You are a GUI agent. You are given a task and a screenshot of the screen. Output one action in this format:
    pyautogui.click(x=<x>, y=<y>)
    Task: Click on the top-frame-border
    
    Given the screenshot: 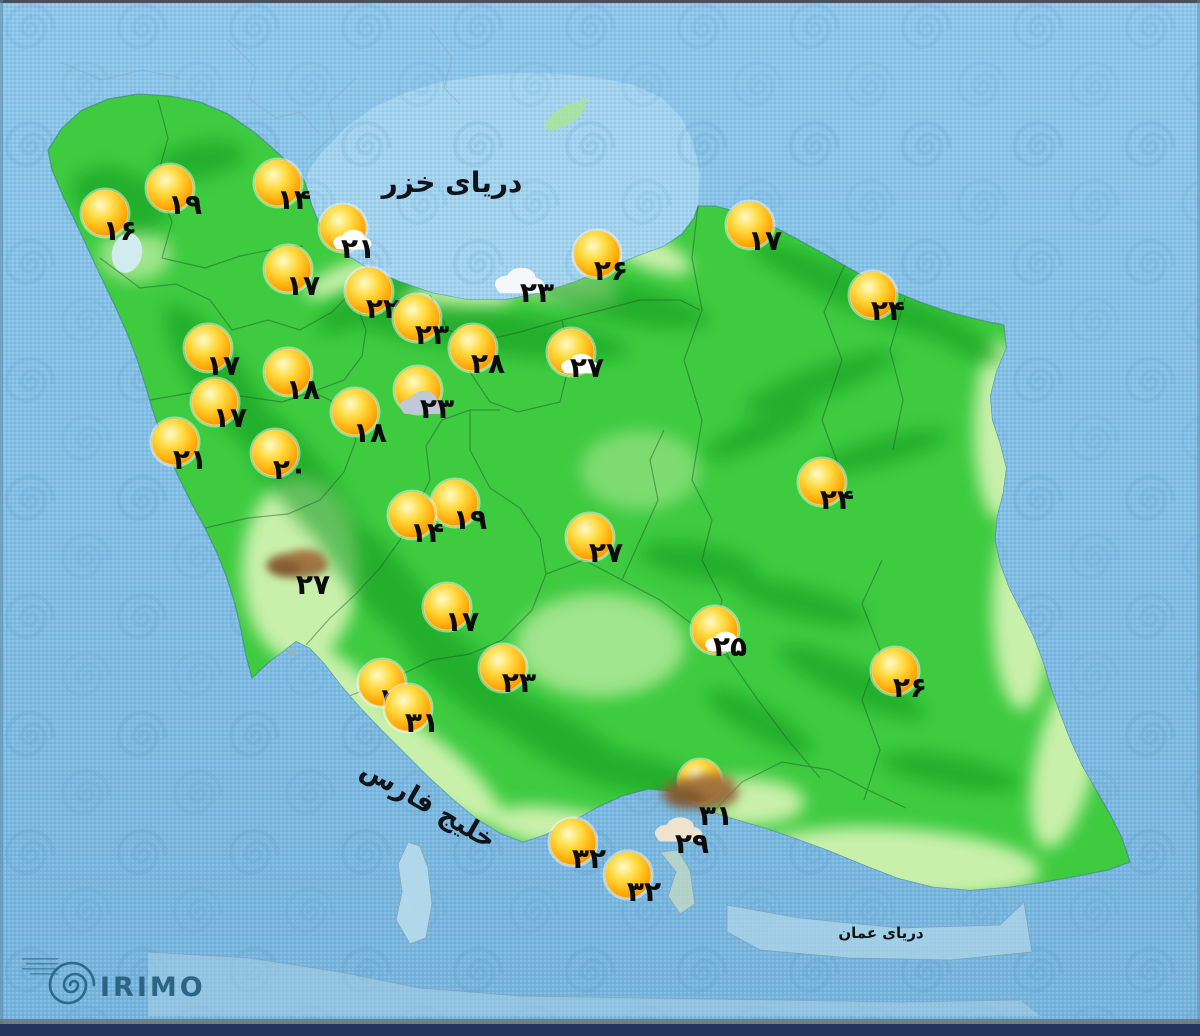 What is the action you would take?
    pyautogui.click(x=600, y=1)
    